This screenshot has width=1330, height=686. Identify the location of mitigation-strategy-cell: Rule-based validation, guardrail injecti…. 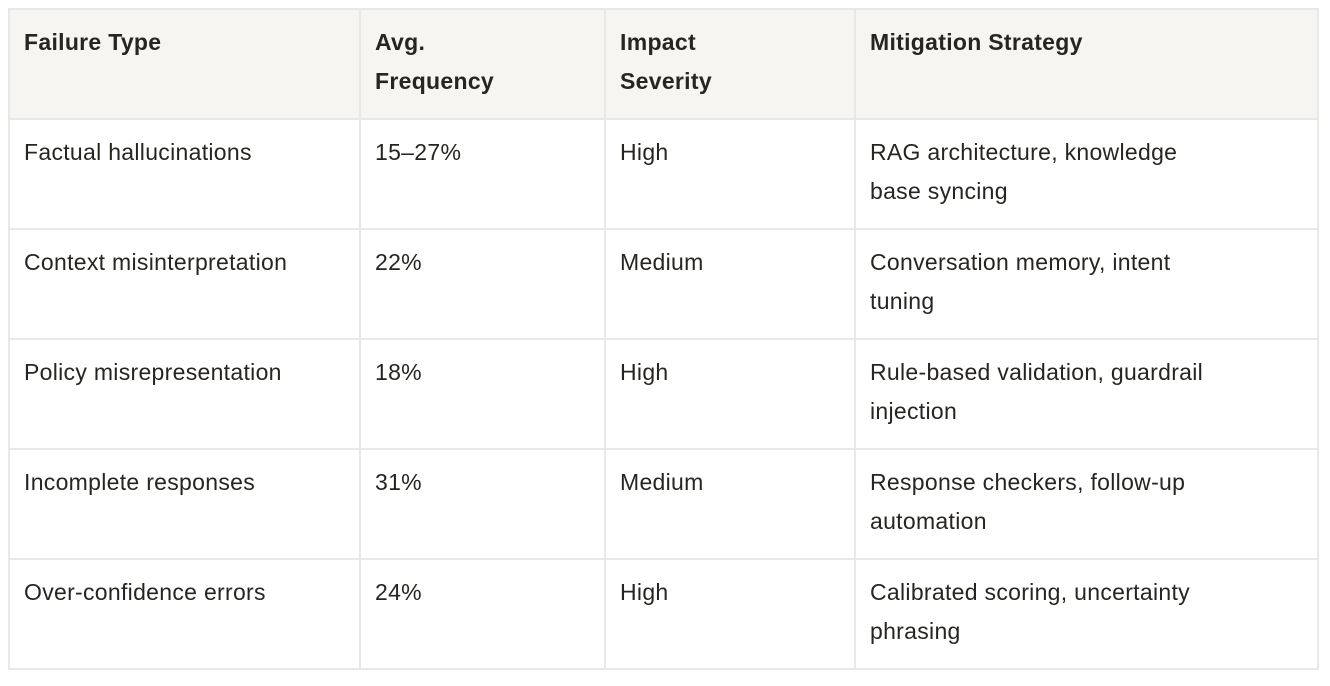
(1086, 394).